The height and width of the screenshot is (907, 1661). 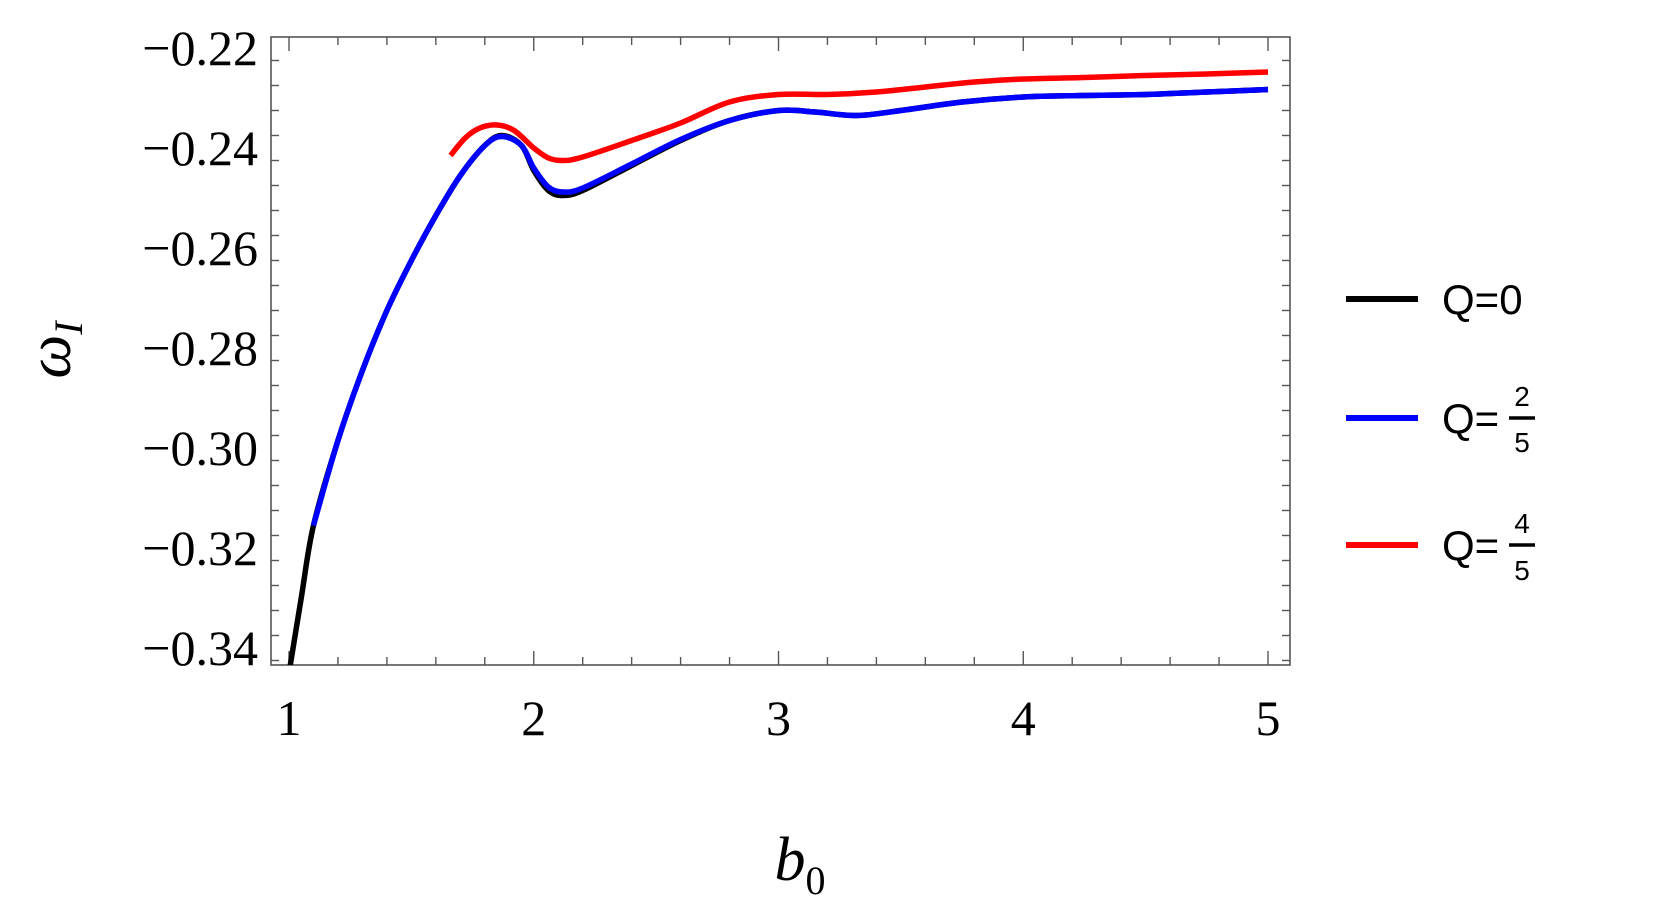 What do you see at coordinates (200, 148) in the screenshot?
I see `y-tick-label: −0.24` at bounding box center [200, 148].